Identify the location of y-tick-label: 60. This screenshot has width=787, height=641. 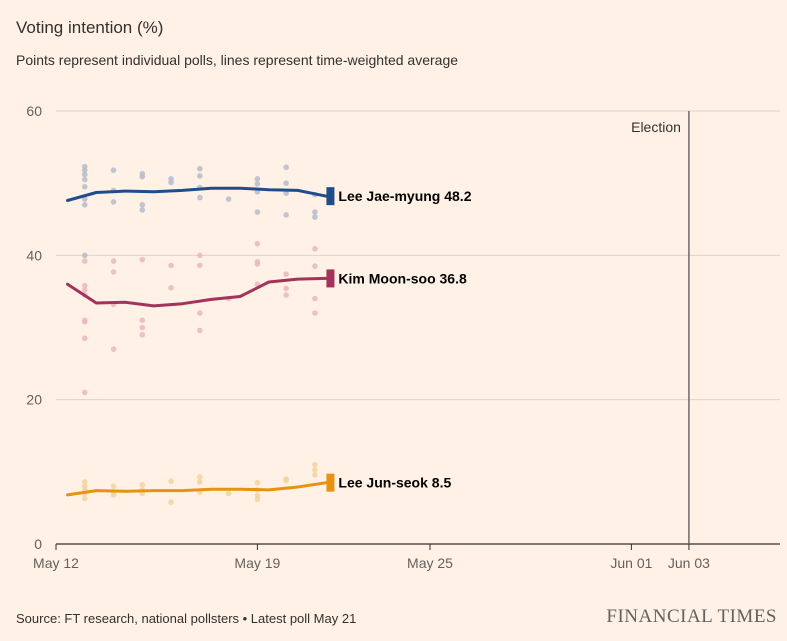
(34, 111).